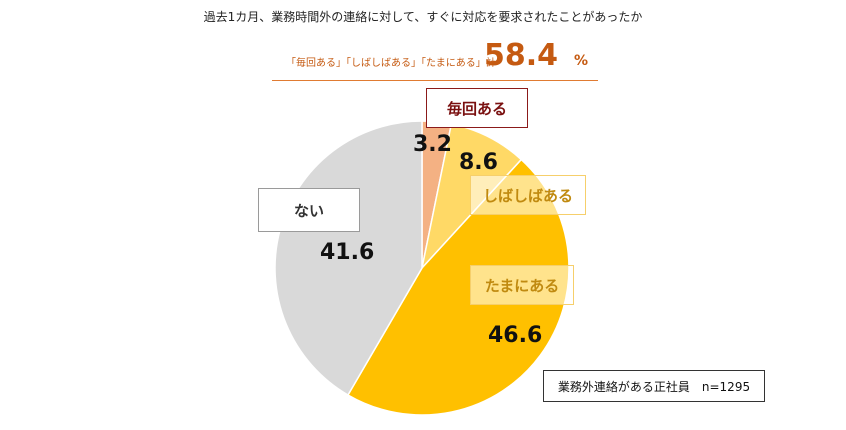  What do you see at coordinates (423, 17) in the screenshot?
I see `chart-title: 過去1カ月、業務時間外の連絡に対して、すぐに対応を要求されたことがあったか` at bounding box center [423, 17].